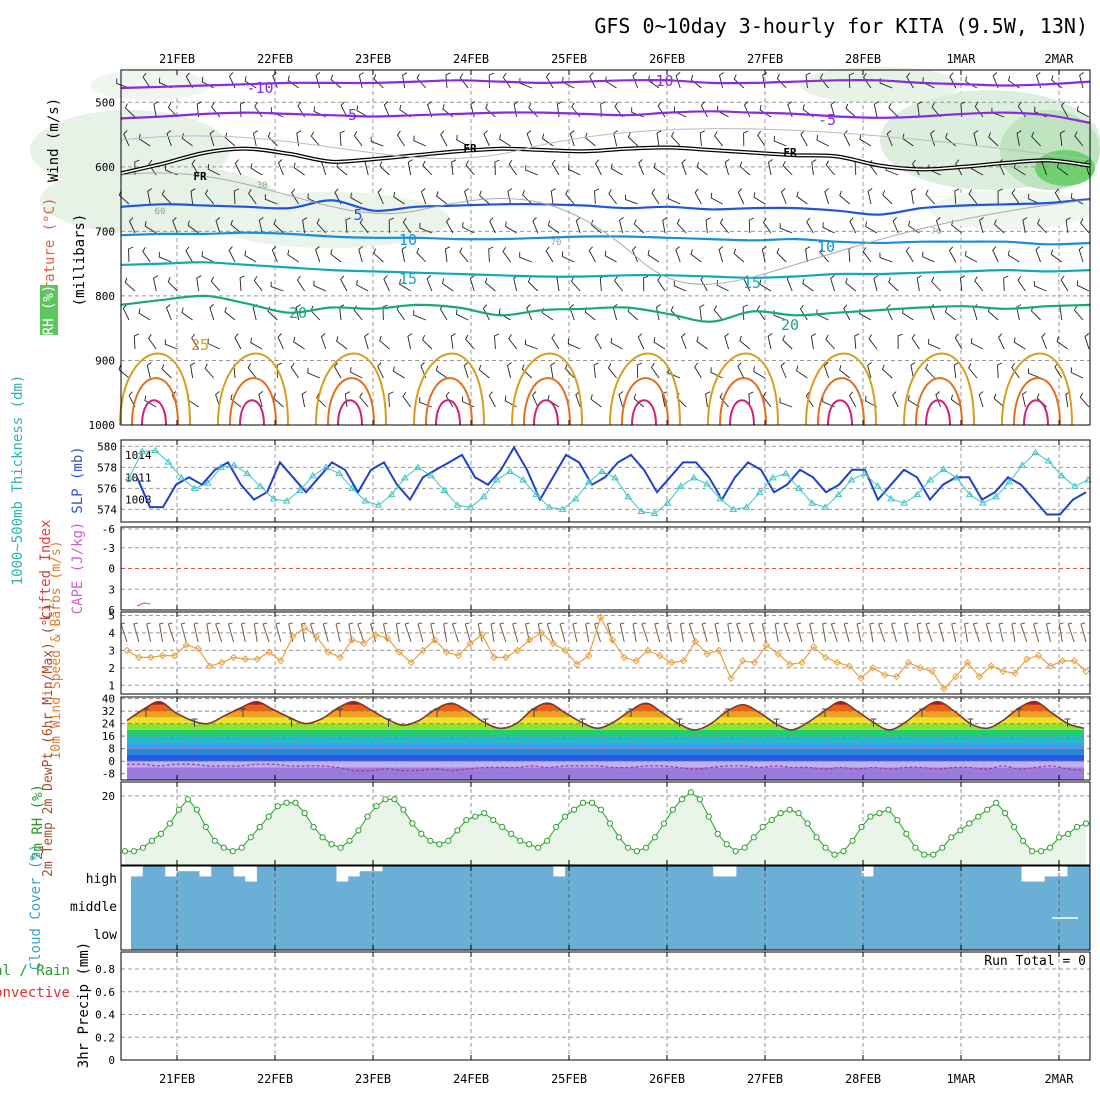 This screenshot has width=1100, height=1104. Describe the element at coordinates (107, 467) in the screenshot. I see `thickness-tick-label: 578` at that location.